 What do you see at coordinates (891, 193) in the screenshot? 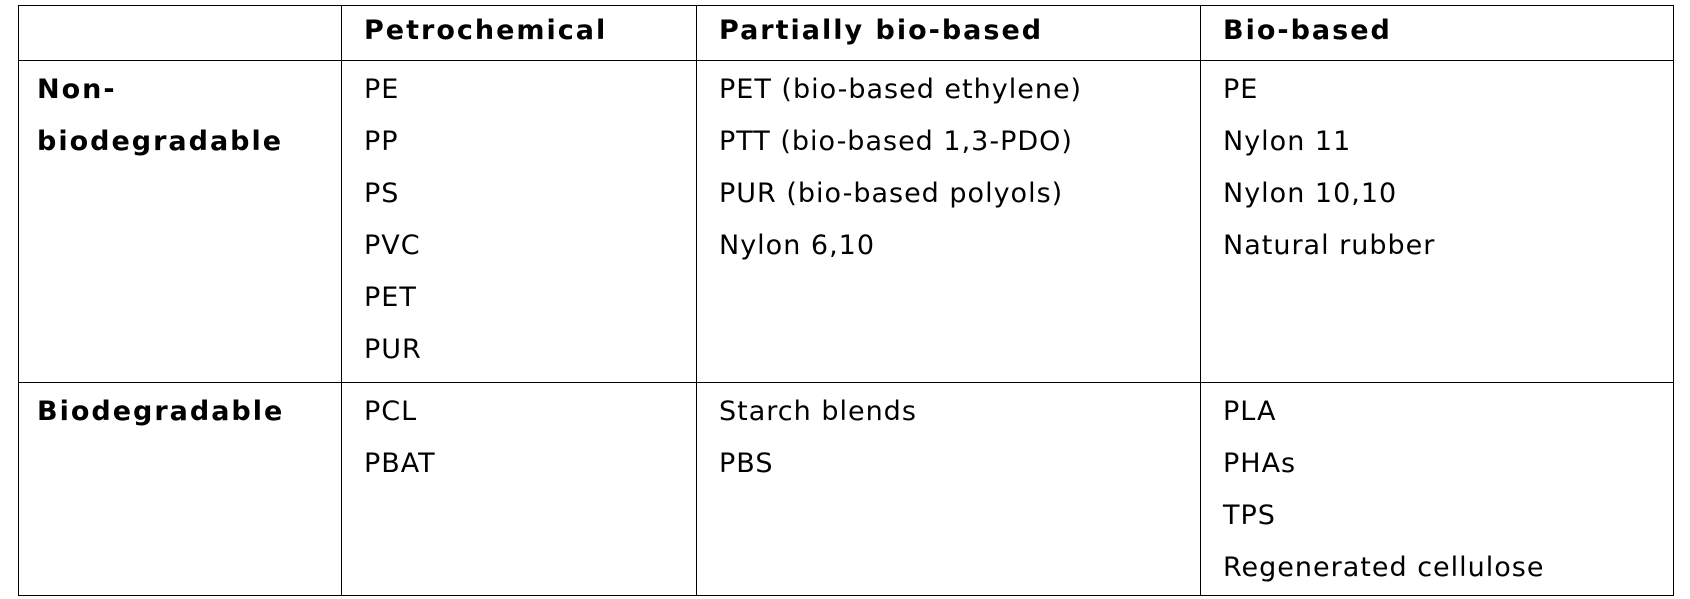
I see `cell-item: PUR (bio-based polyols)` at bounding box center [891, 193].